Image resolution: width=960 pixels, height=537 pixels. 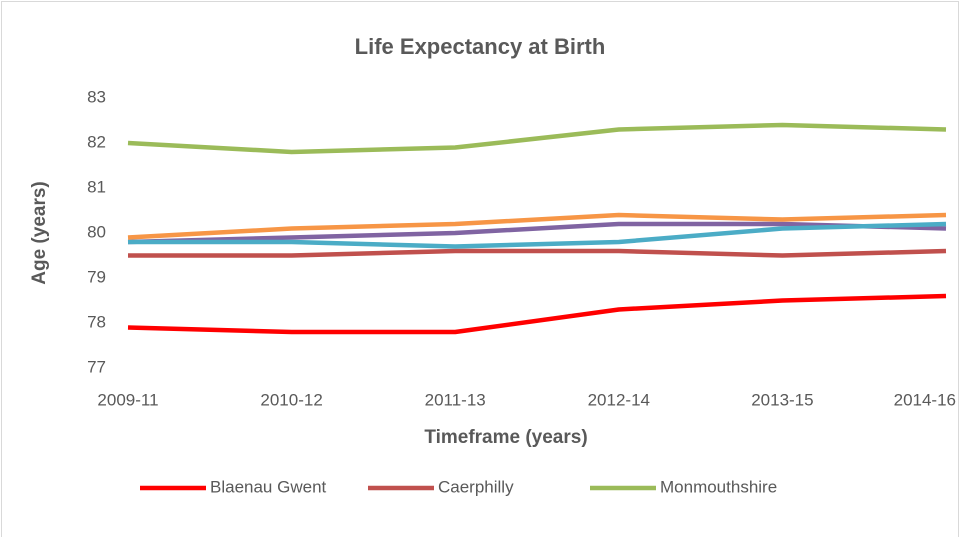 I want to click on y-axis-title: Age (years), so click(x=39, y=233).